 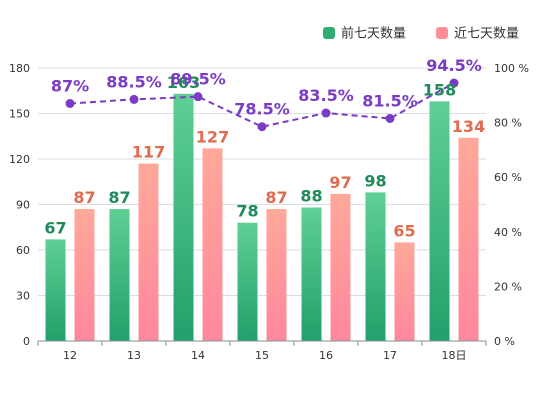 I want to click on y-left-tick-label: 150, so click(x=19, y=114).